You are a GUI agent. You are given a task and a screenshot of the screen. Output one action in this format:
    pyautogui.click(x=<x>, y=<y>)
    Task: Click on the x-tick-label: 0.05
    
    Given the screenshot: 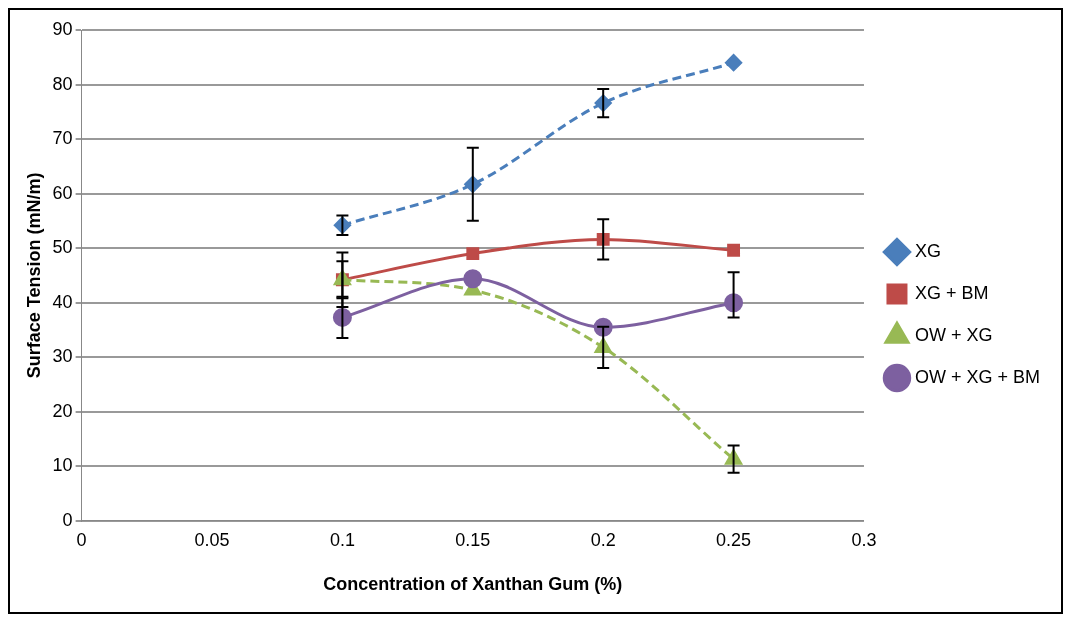 What is the action you would take?
    pyautogui.click(x=212, y=539)
    